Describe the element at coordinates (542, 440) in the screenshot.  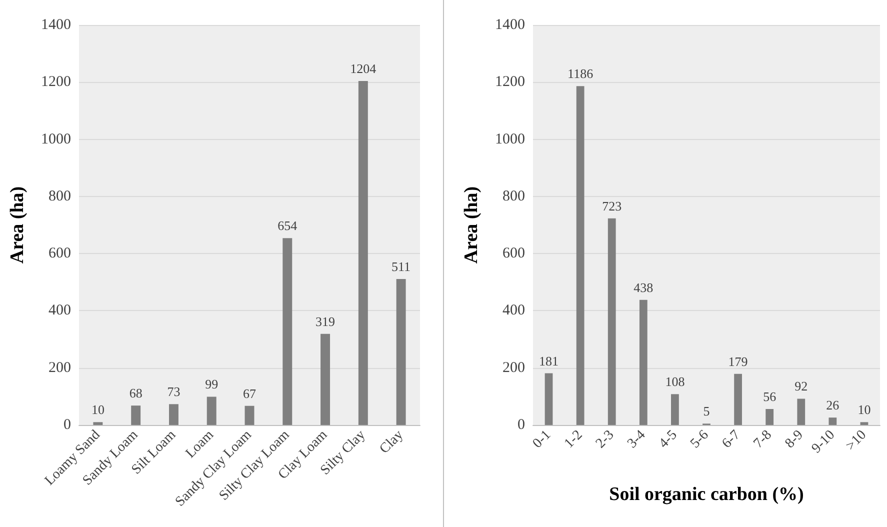
I see `x-tick-label: 0-1` at that location.